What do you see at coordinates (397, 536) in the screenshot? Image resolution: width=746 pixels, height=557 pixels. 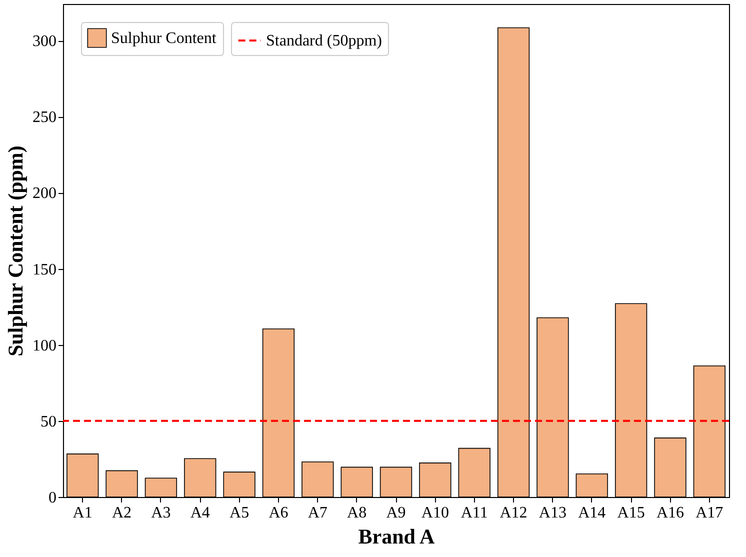 I see `x-axis-title: Brand A` at bounding box center [397, 536].